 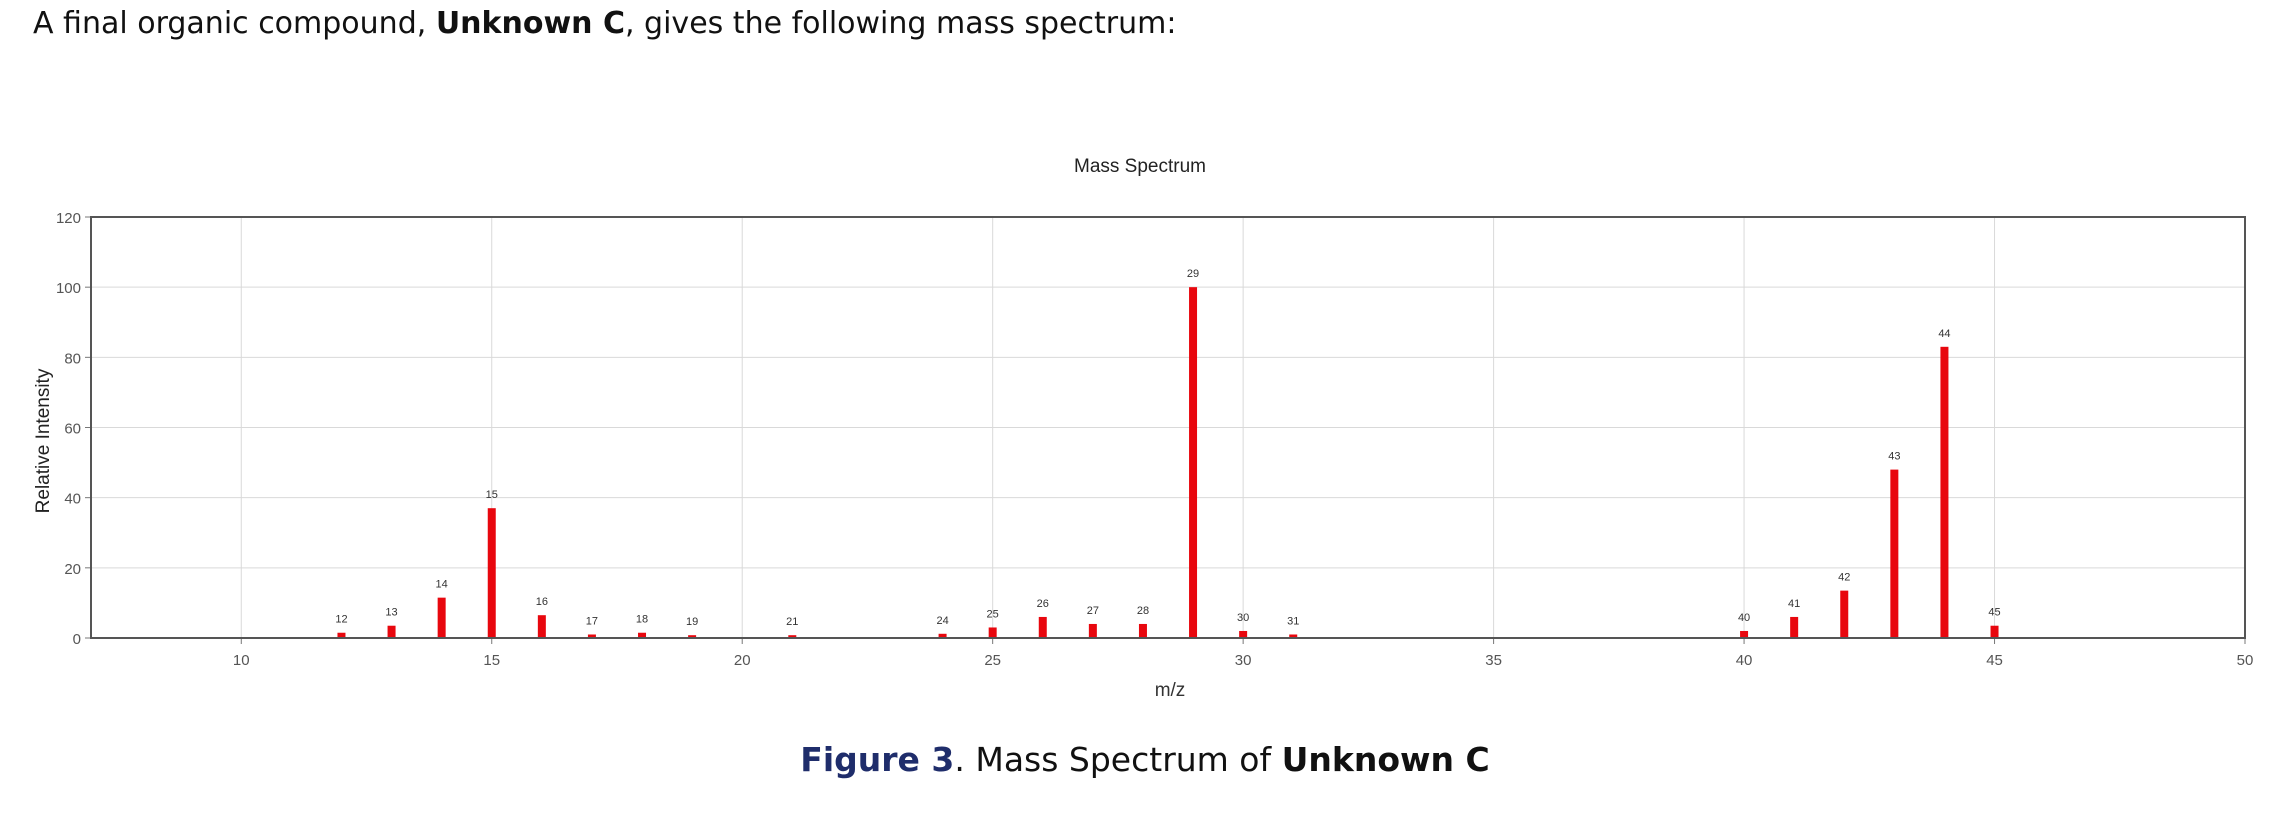 I want to click on peak-label-16: 16, so click(x=542, y=602).